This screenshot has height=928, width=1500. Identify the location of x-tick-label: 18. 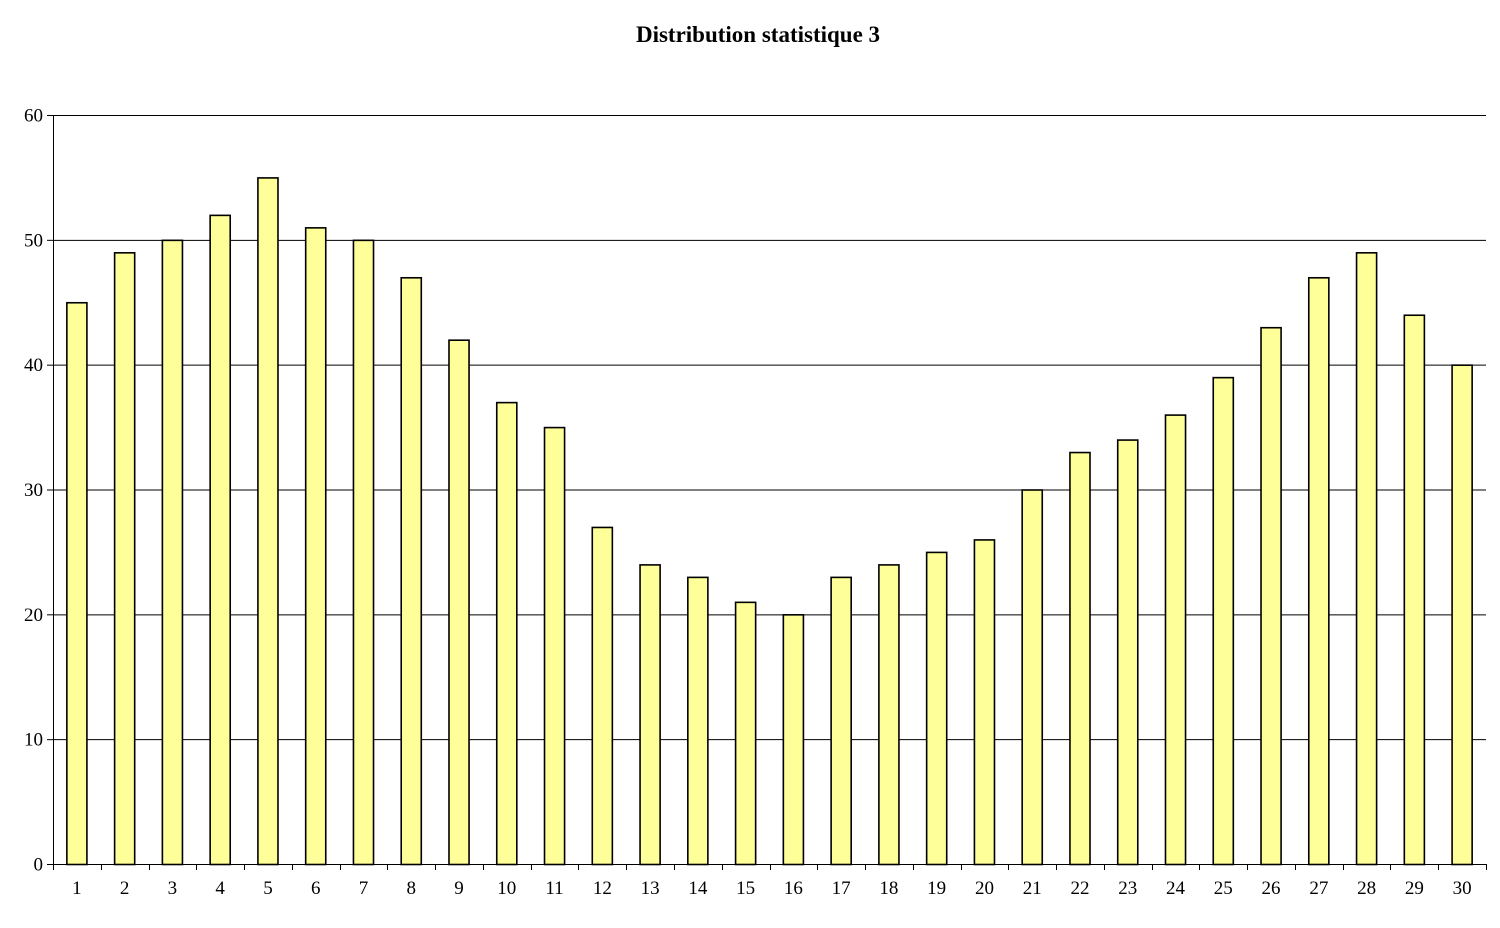
(888, 888).